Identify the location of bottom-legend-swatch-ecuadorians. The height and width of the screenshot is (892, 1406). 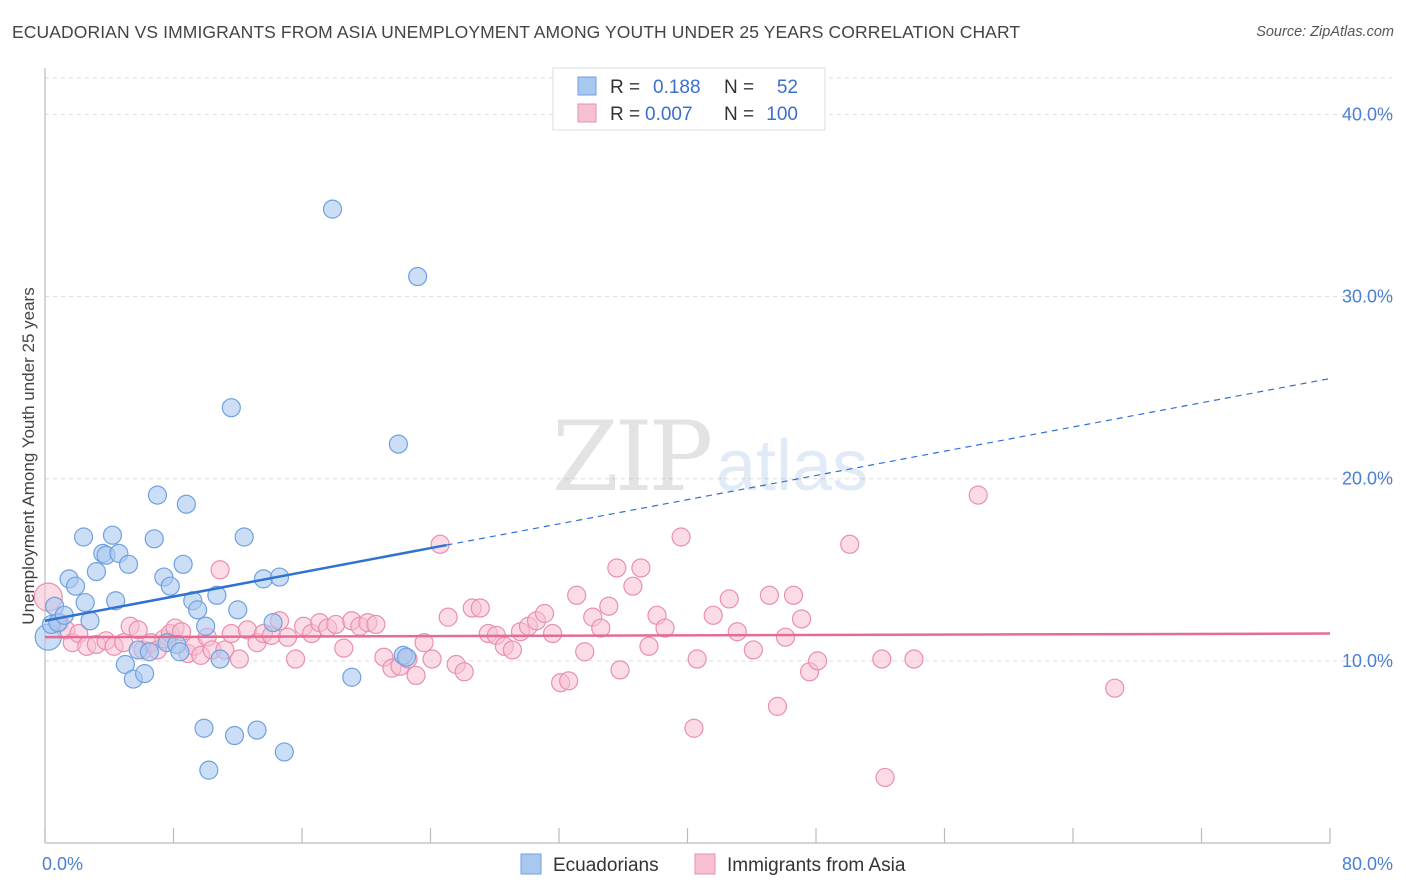
(531, 864).